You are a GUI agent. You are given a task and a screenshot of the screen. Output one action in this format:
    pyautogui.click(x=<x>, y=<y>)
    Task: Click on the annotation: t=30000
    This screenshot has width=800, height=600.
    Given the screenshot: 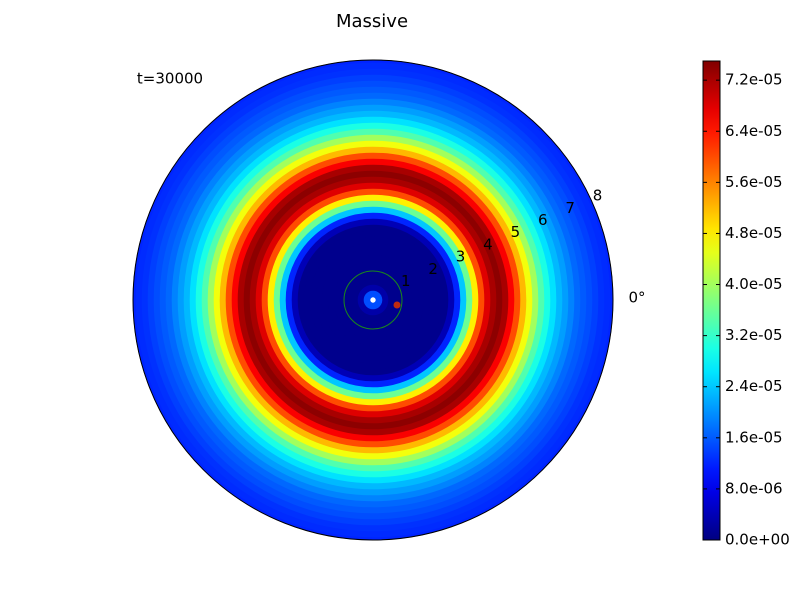 What is the action you would take?
    pyautogui.click(x=170, y=79)
    